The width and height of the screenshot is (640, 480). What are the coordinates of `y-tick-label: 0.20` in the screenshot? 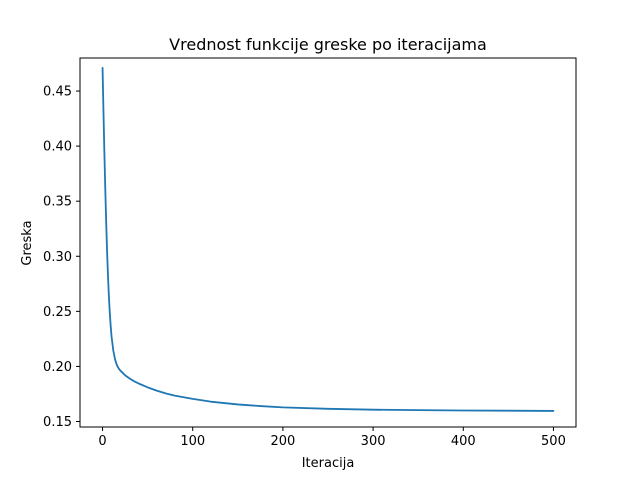 It's located at (57, 367).